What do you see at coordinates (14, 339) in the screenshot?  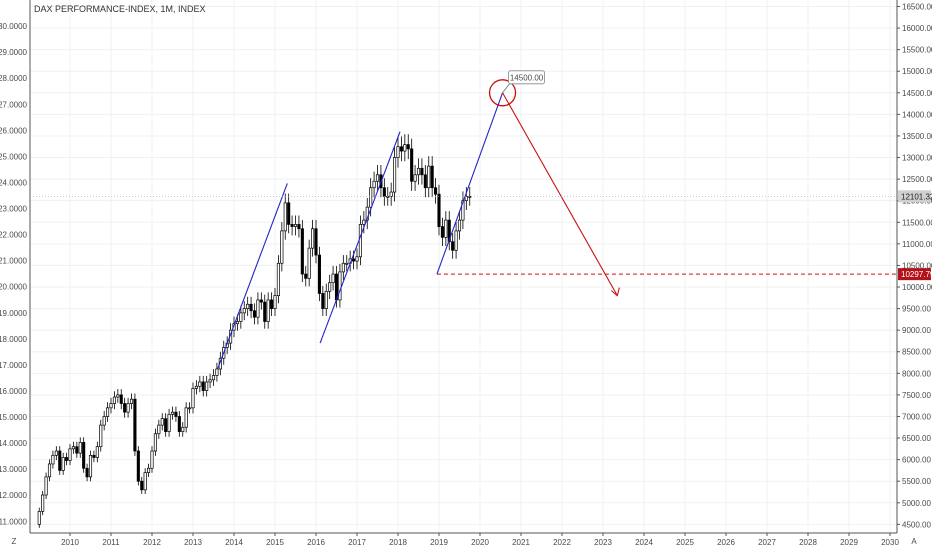 I see `left-axis-tick-label: 18.0000` at bounding box center [14, 339].